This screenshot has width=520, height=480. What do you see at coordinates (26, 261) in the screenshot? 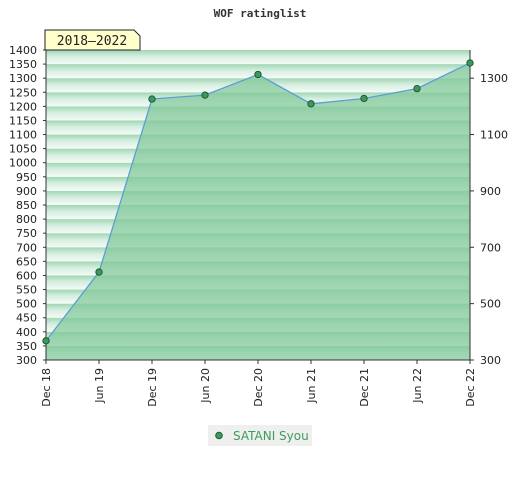
I see `left-tick-label: 650` at bounding box center [26, 261].